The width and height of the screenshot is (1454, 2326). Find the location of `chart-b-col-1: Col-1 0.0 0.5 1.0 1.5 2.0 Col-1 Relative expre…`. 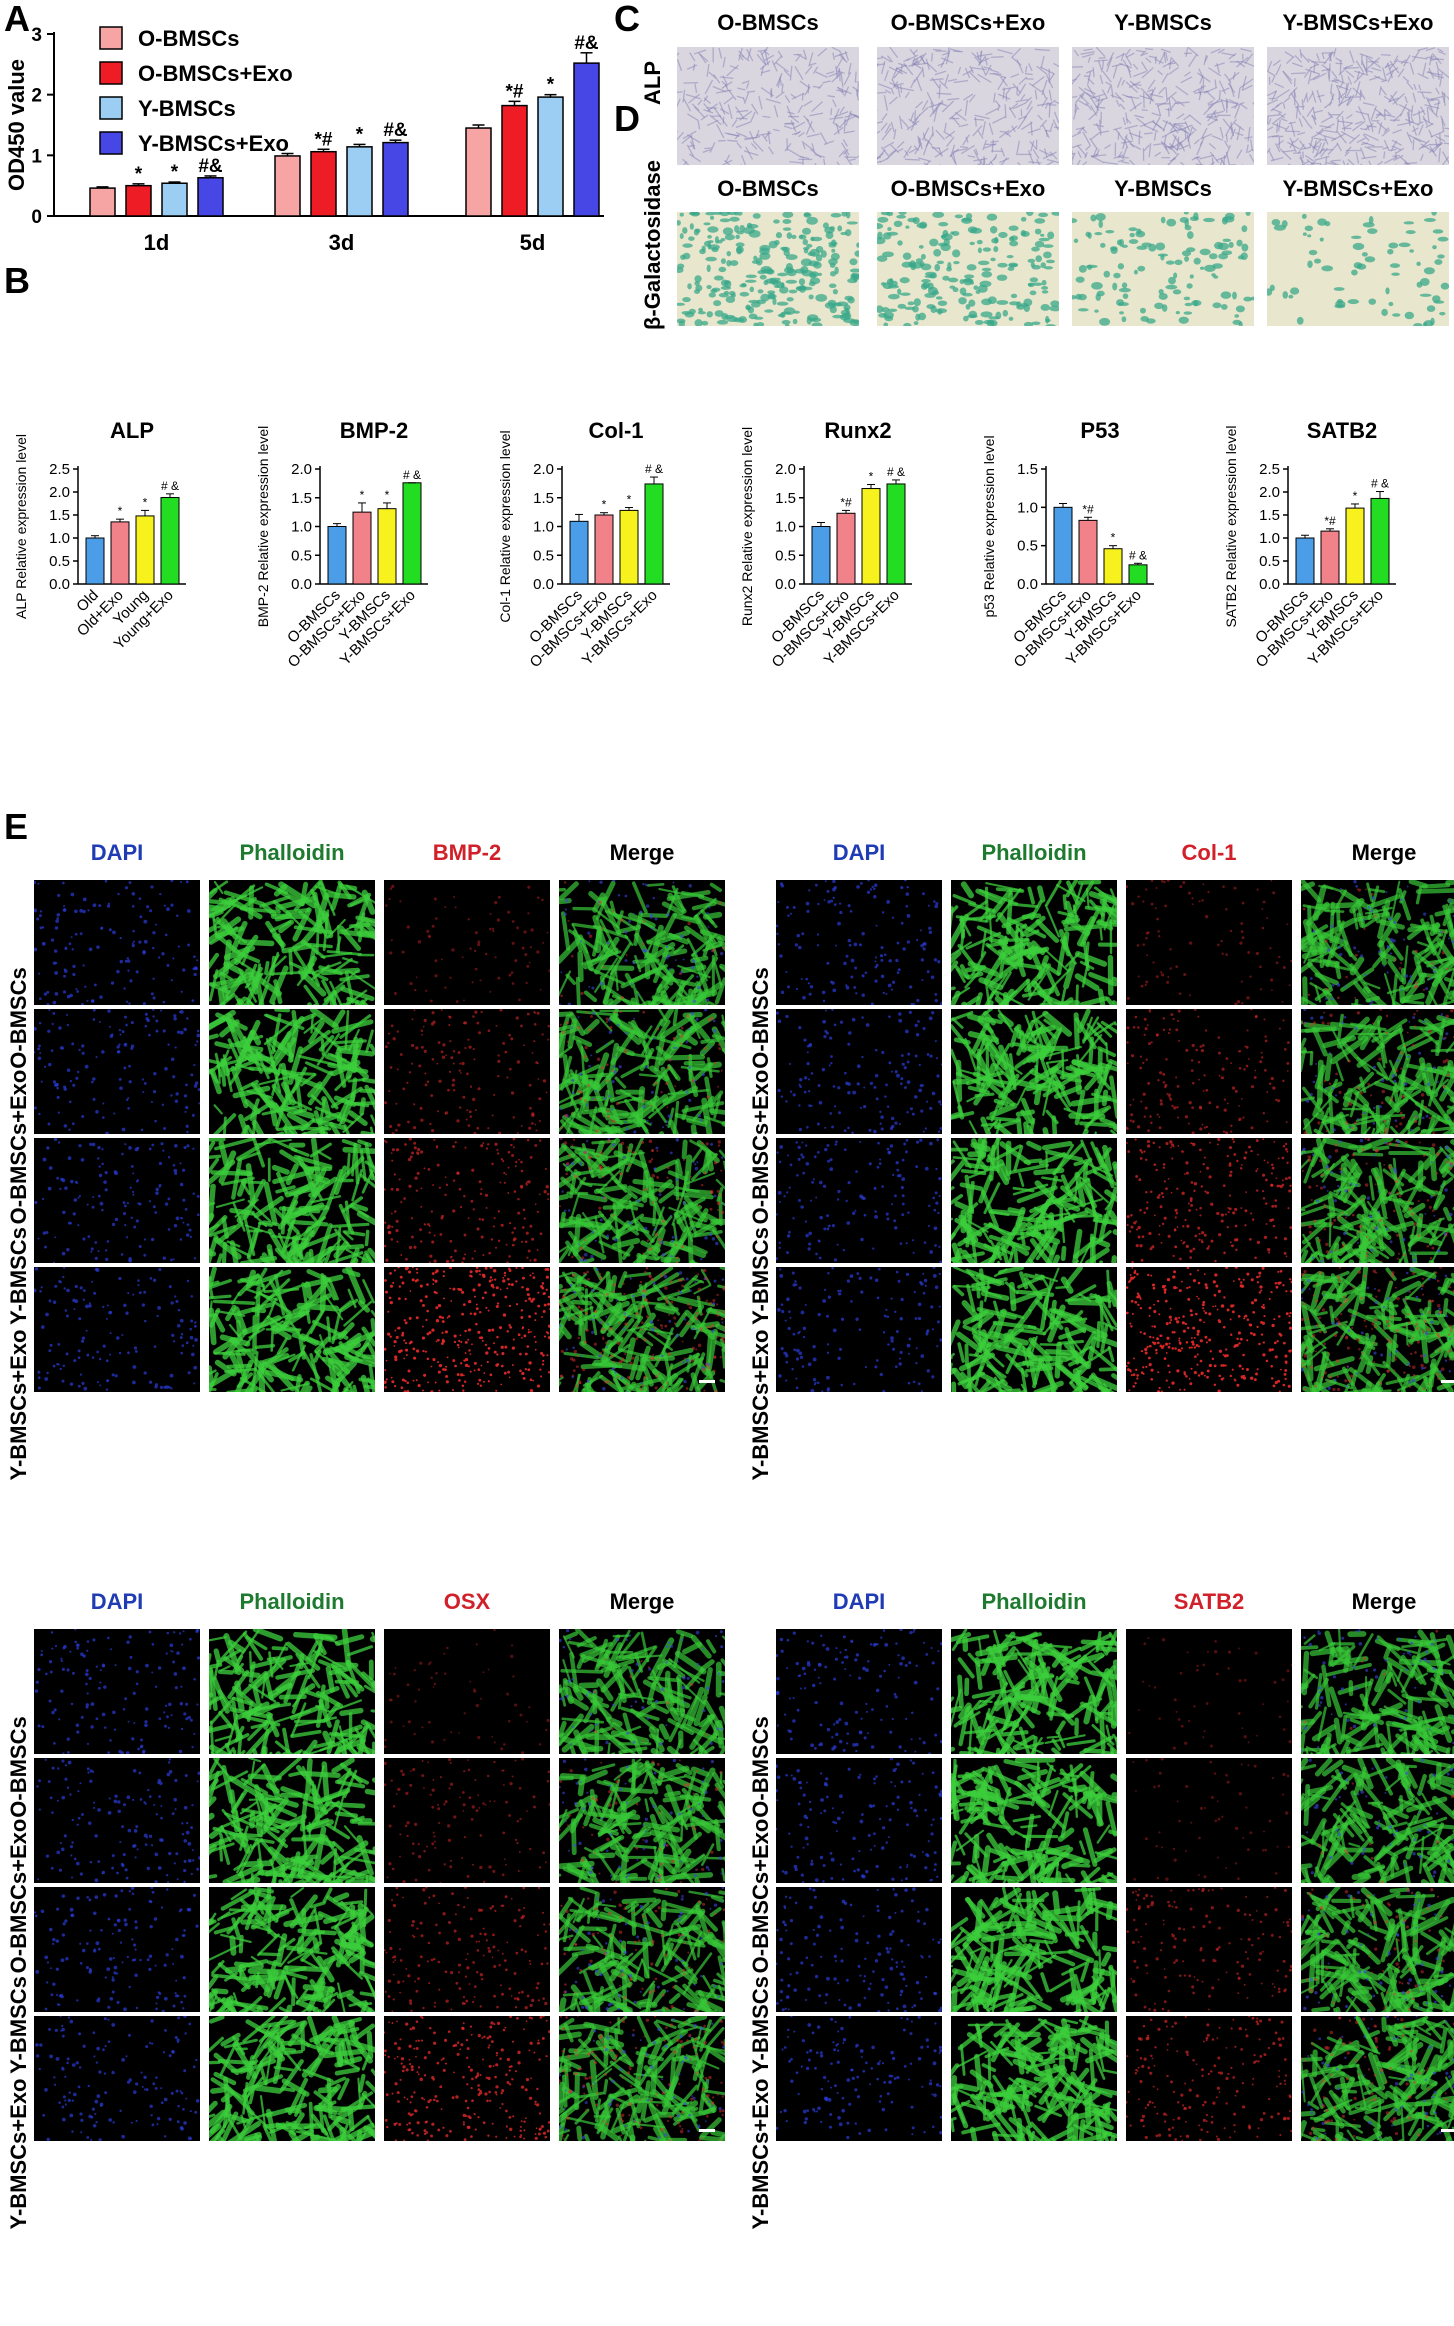

chart-b-col-1: Col-1 0.0 0.5 1.0 1.5 2.0 Col-1 Relative expre… is located at coordinates (583, 544).